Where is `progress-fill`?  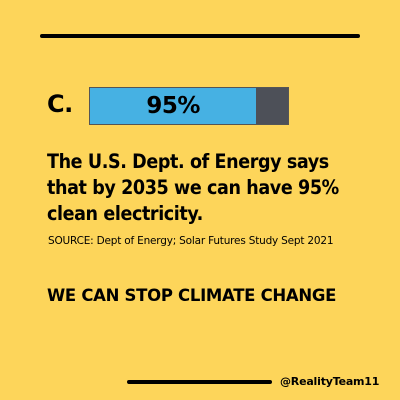 progress-fill is located at coordinates (173, 106).